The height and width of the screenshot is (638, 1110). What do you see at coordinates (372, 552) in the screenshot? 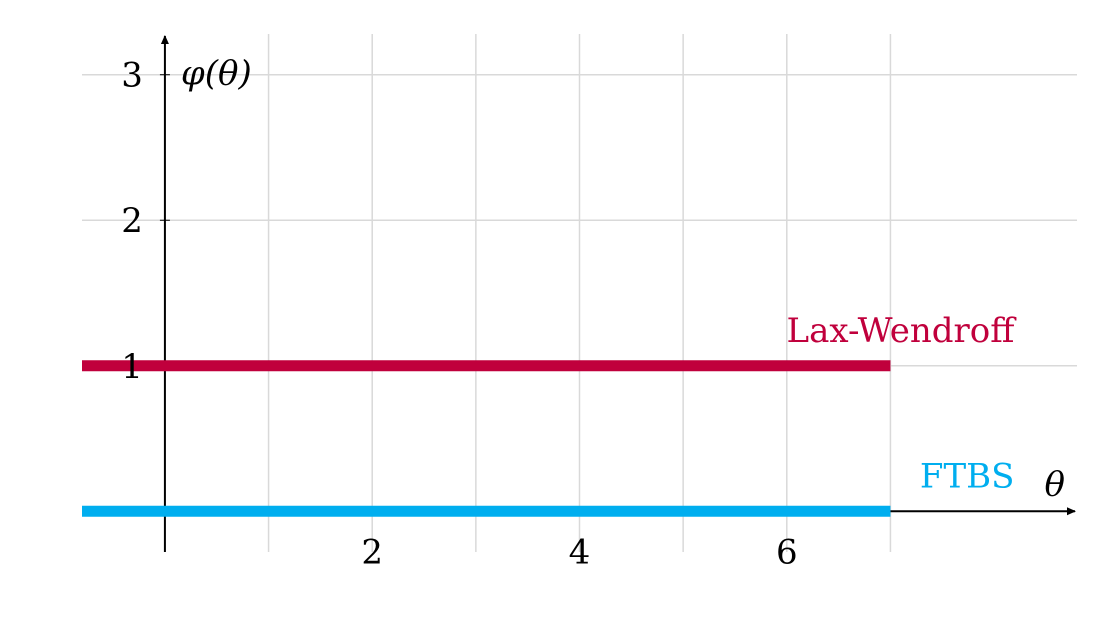
I see `x-tick-label: 2` at bounding box center [372, 552].